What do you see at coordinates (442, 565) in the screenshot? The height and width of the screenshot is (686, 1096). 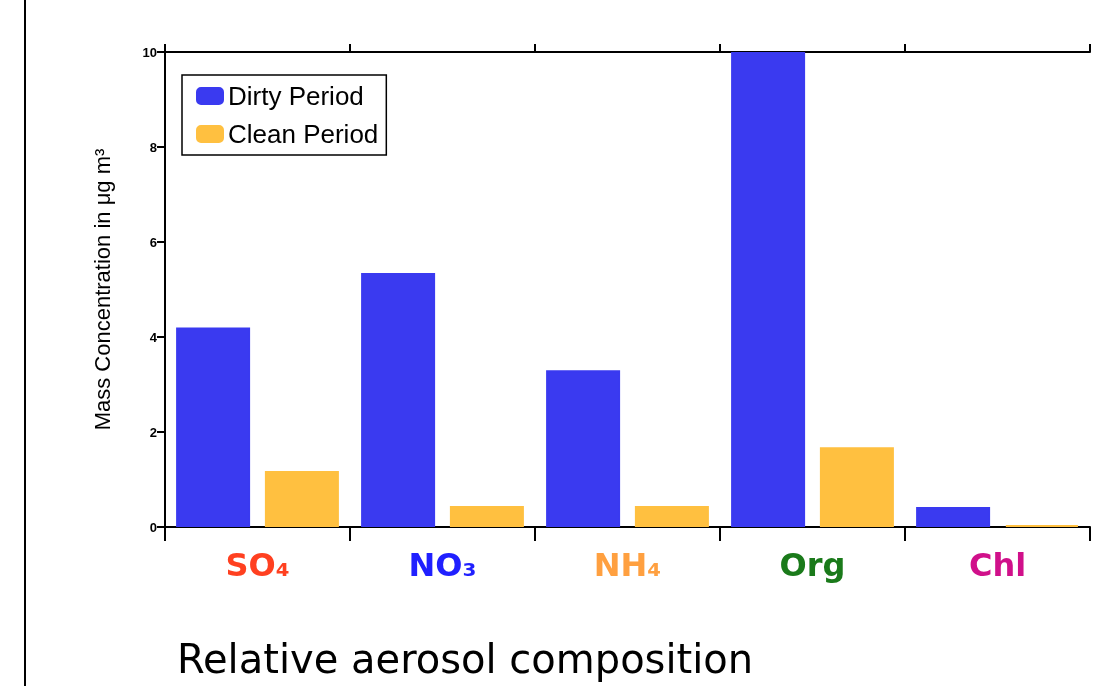 I see `x-tick-label: NO₃` at bounding box center [442, 565].